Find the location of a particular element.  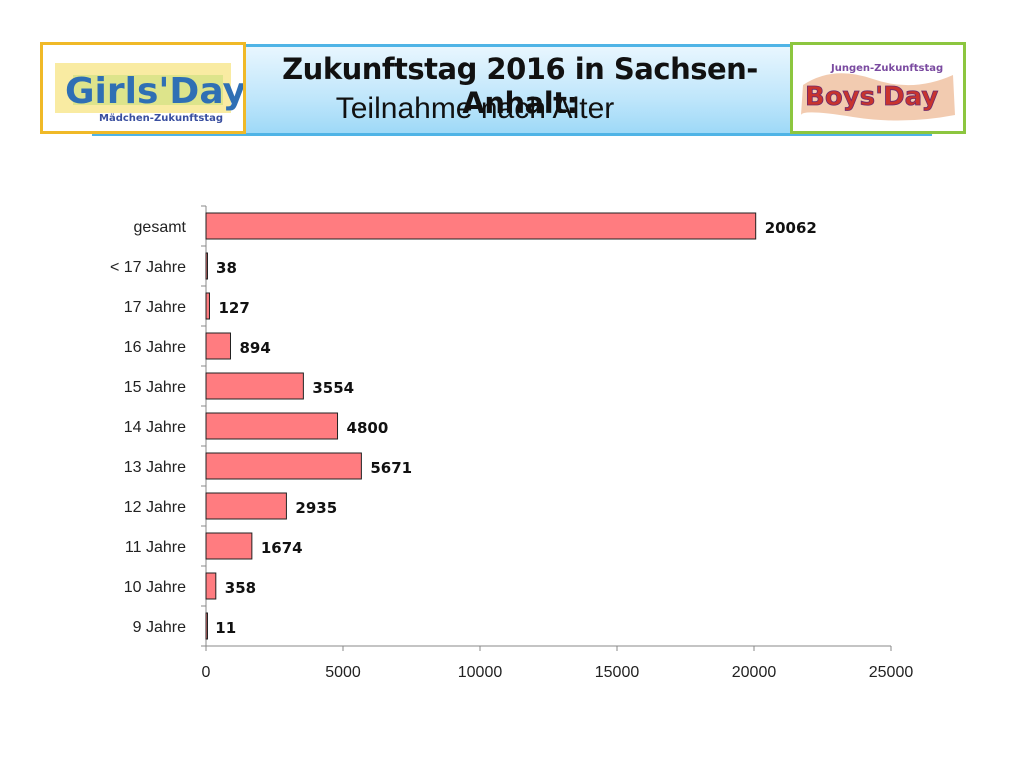

data-label: 5671 is located at coordinates (391, 468).